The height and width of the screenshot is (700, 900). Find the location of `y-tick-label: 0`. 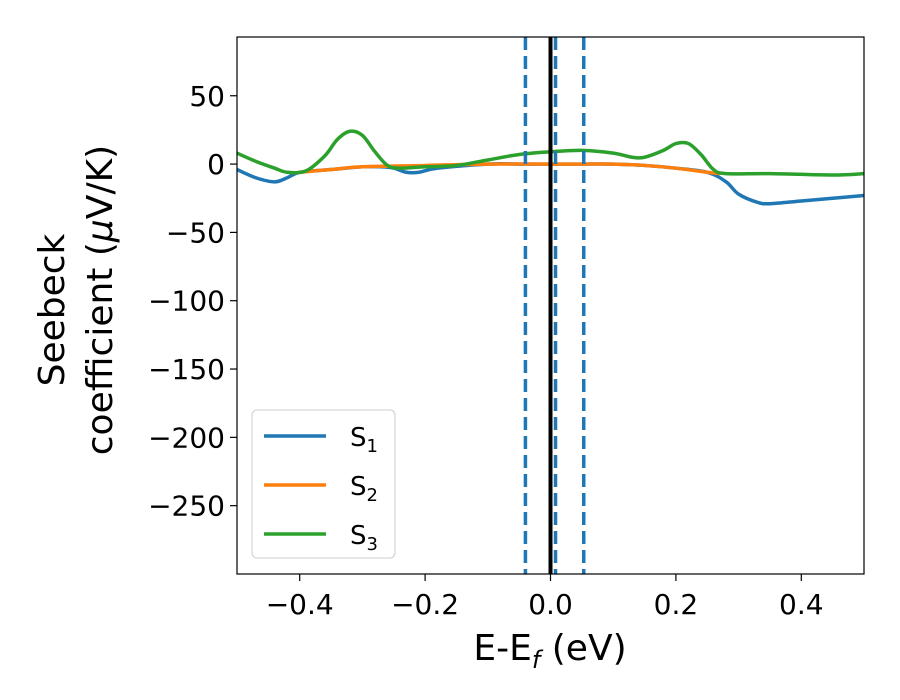

y-tick-label: 0 is located at coordinates (216, 164).